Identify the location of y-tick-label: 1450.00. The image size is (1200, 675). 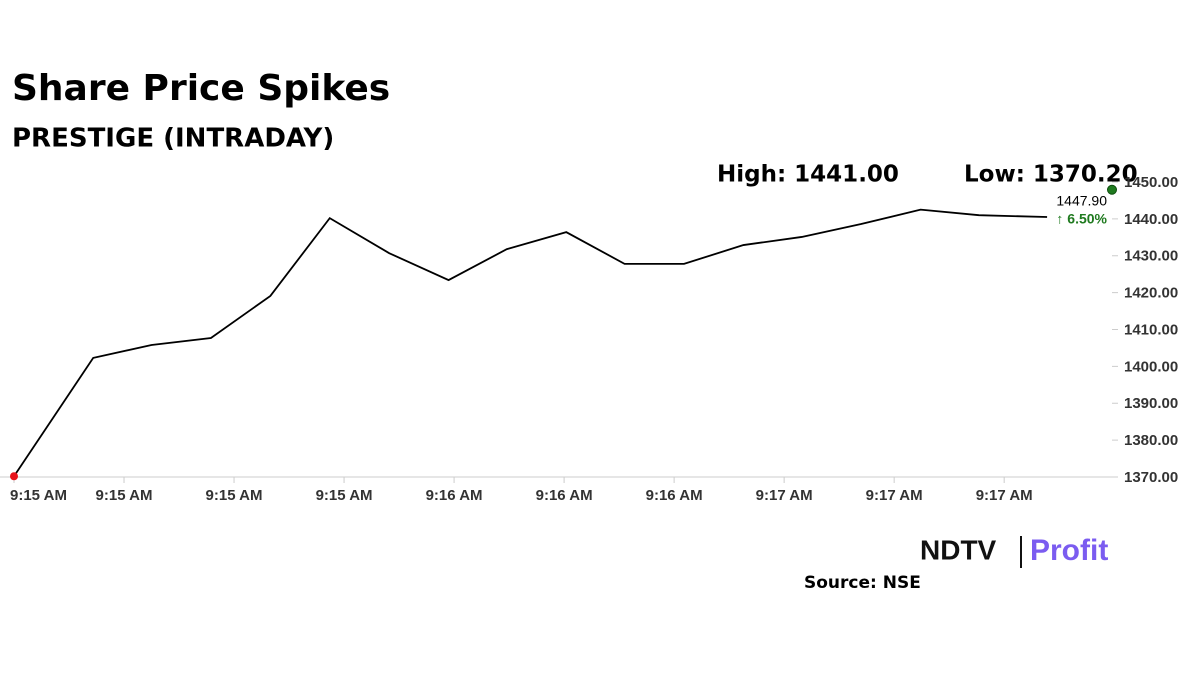
(1151, 182).